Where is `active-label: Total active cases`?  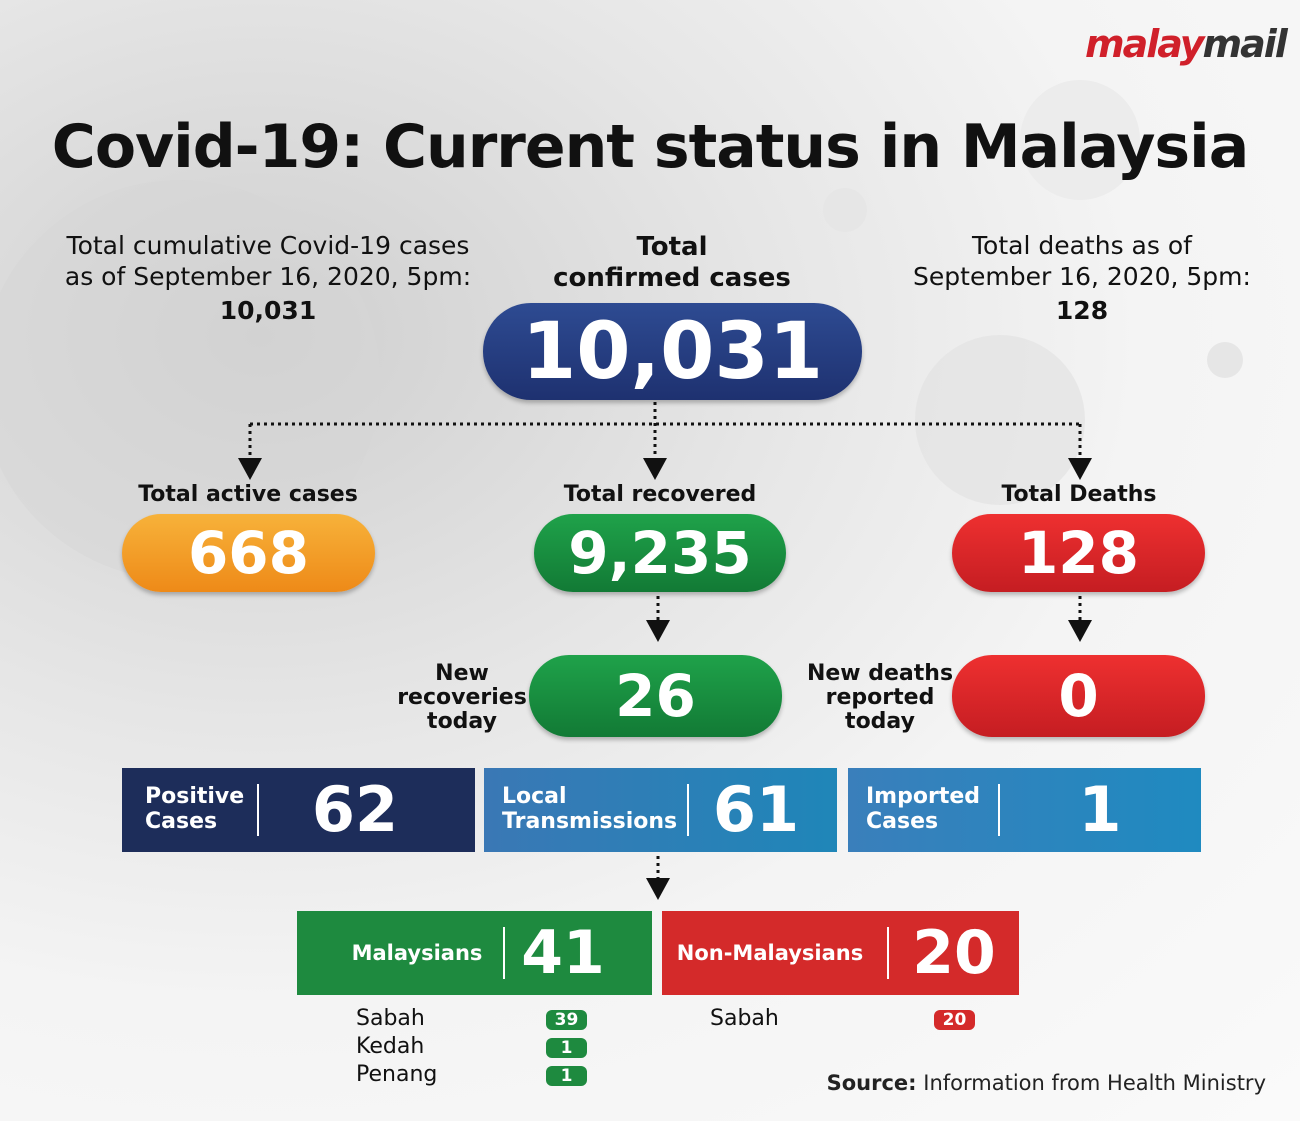 active-label: Total active cases is located at coordinates (248, 494).